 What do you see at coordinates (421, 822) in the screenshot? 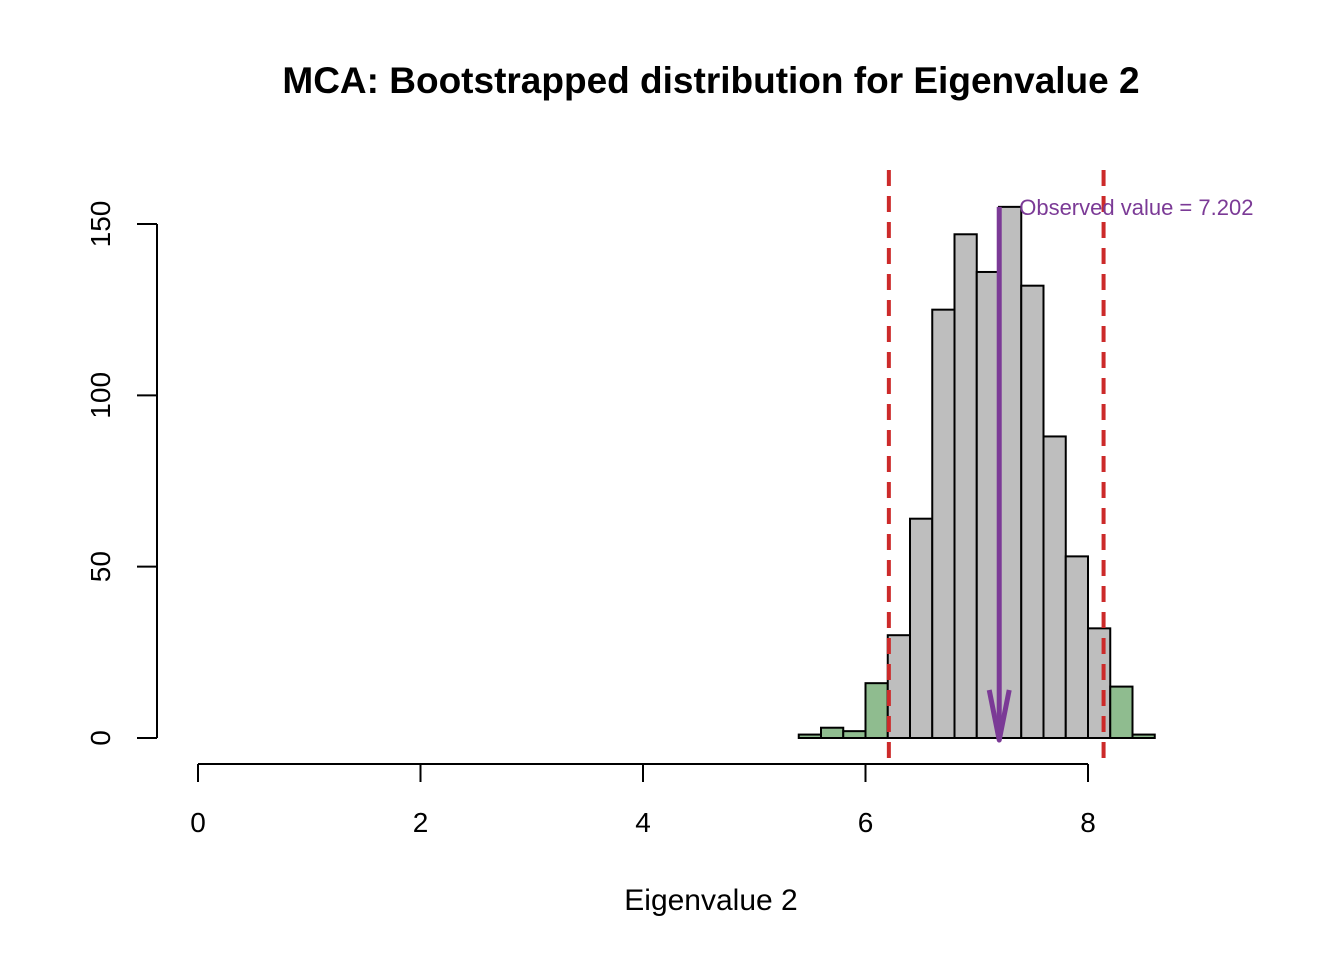
I see `x-tick-label: 2` at bounding box center [421, 822].